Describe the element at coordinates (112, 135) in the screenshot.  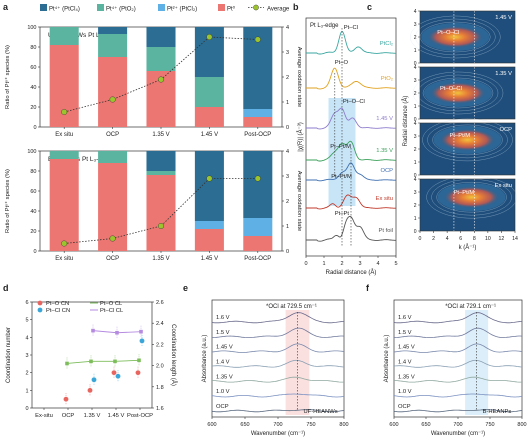
I see `x-tick-label: OCP` at that location.